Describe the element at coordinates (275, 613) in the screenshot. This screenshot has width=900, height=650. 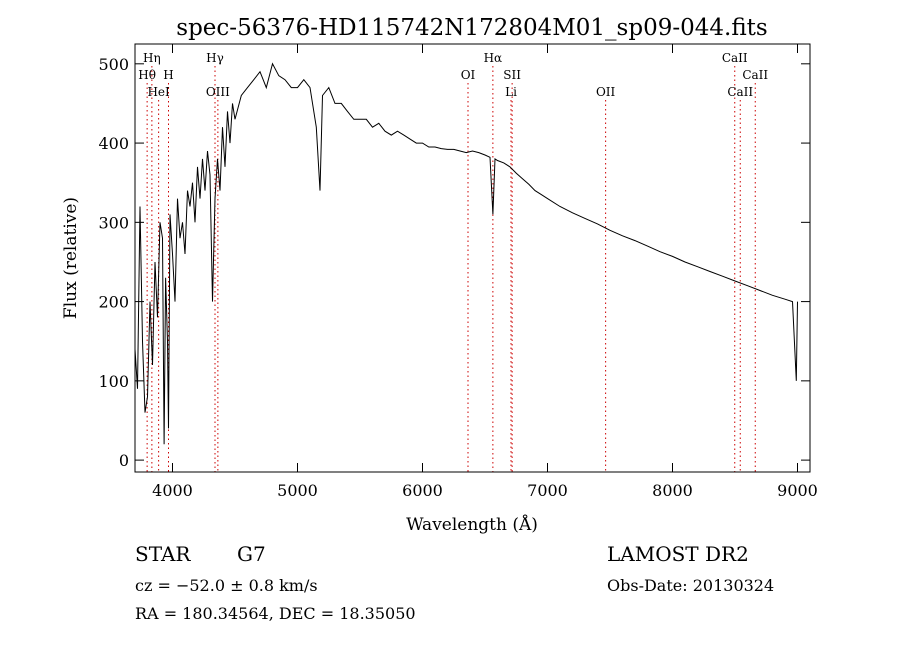
I see `coordinates: RA = 180.34564, DEC = 18.35050` at that location.